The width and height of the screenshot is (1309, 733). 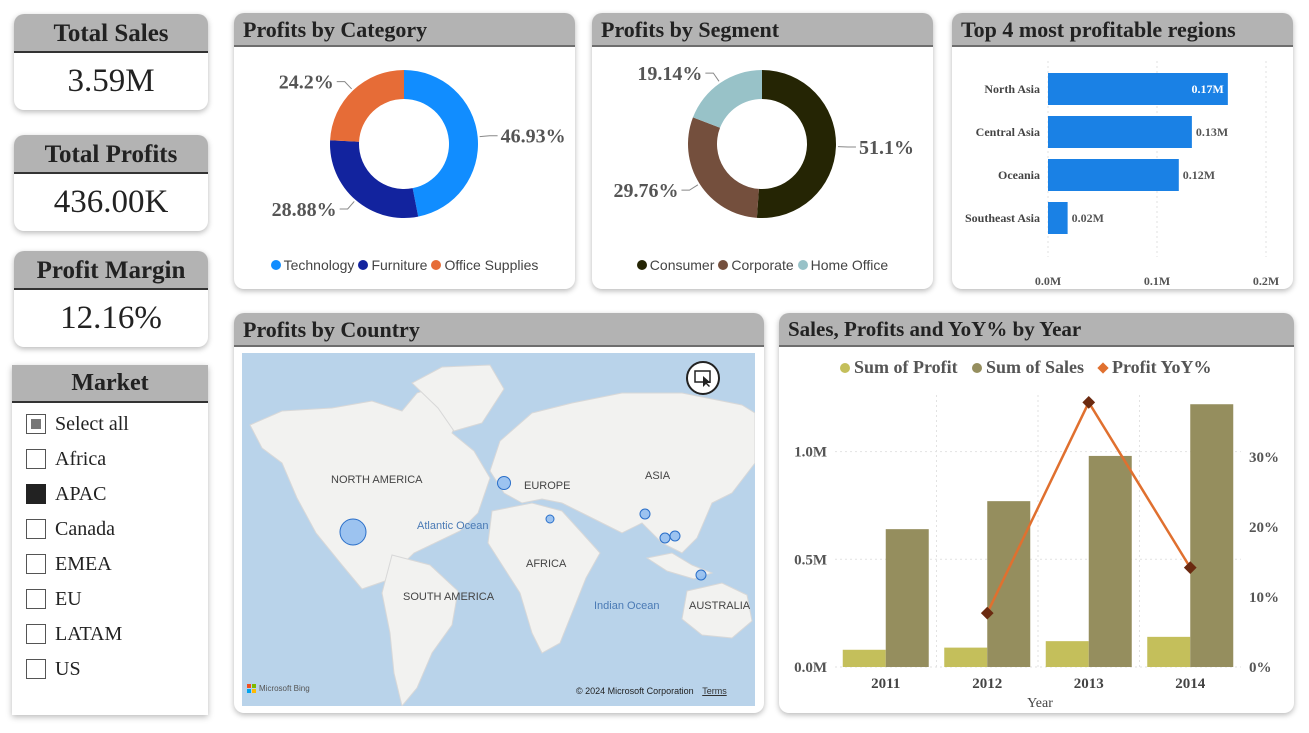 I want to click on legend-item-consumer: Consumer, so click(x=675, y=265).